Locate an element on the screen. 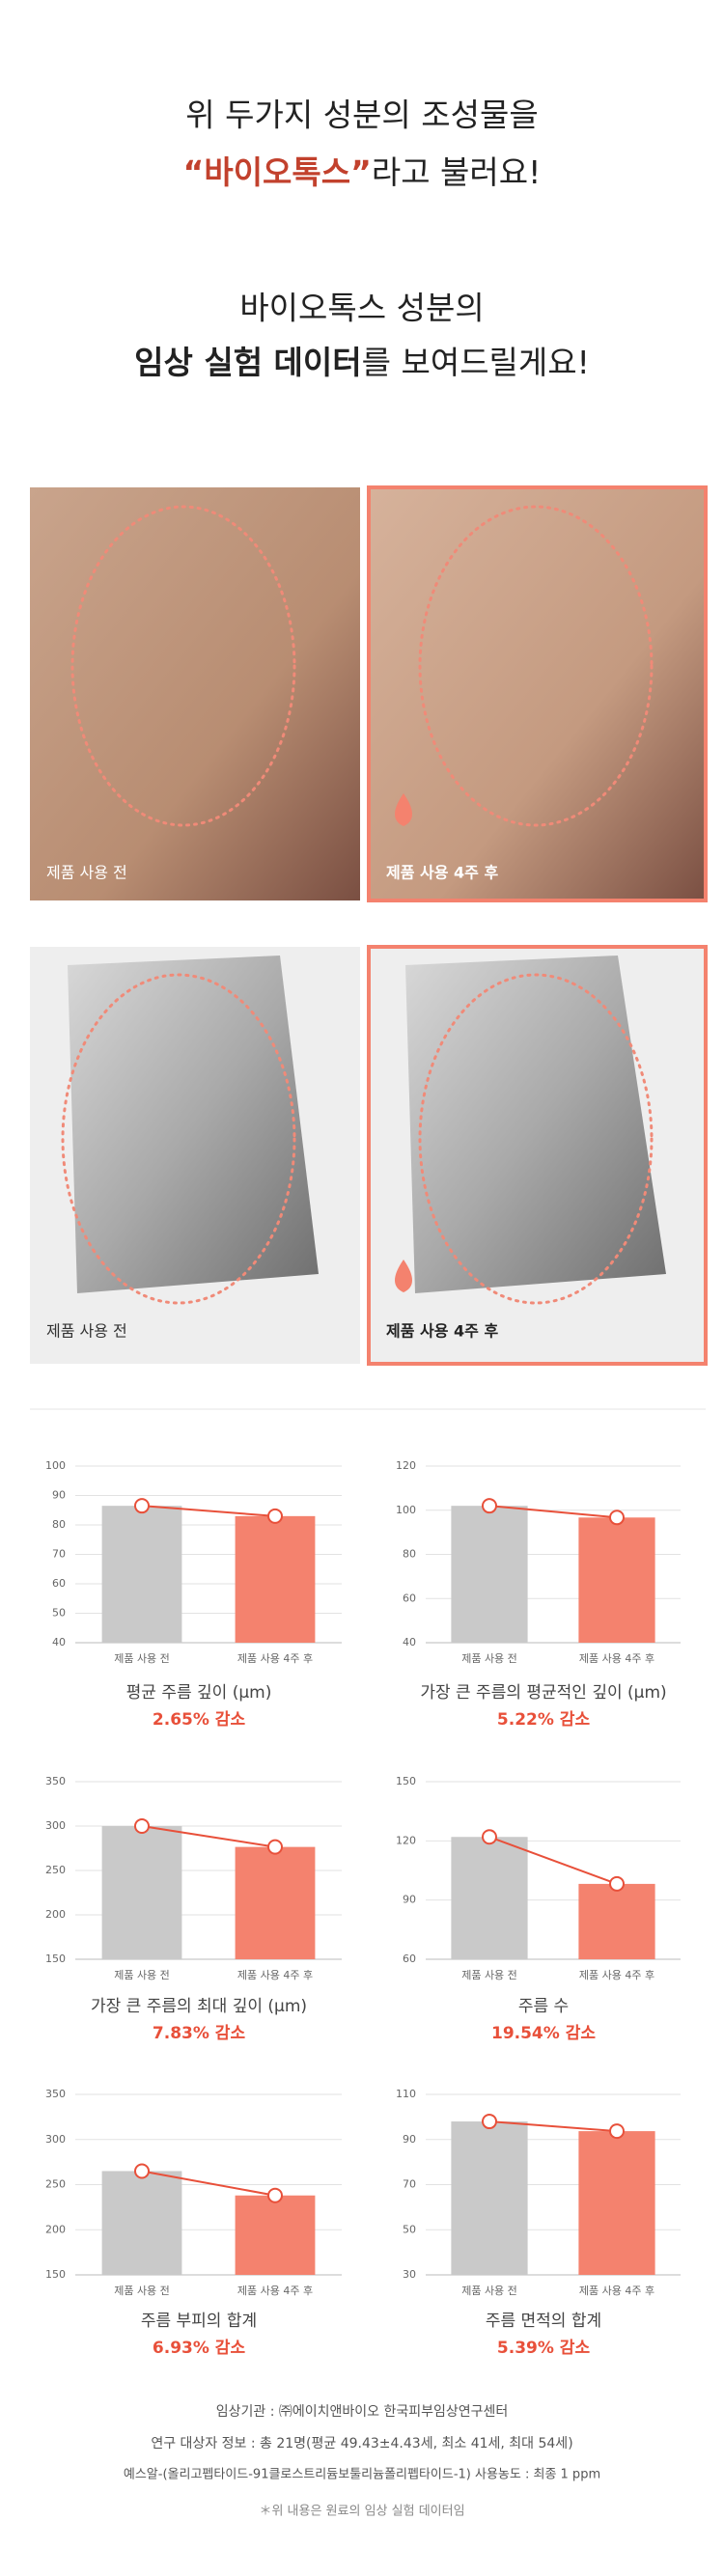  y-tick-label: 200 is located at coordinates (56, 1914).